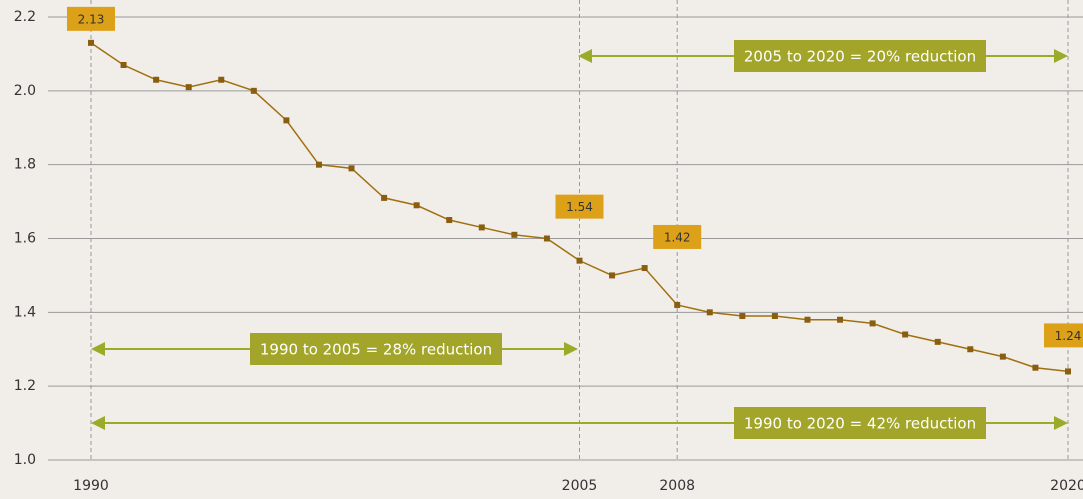  I want to click on y-tick-label: 1.6, so click(25, 239).